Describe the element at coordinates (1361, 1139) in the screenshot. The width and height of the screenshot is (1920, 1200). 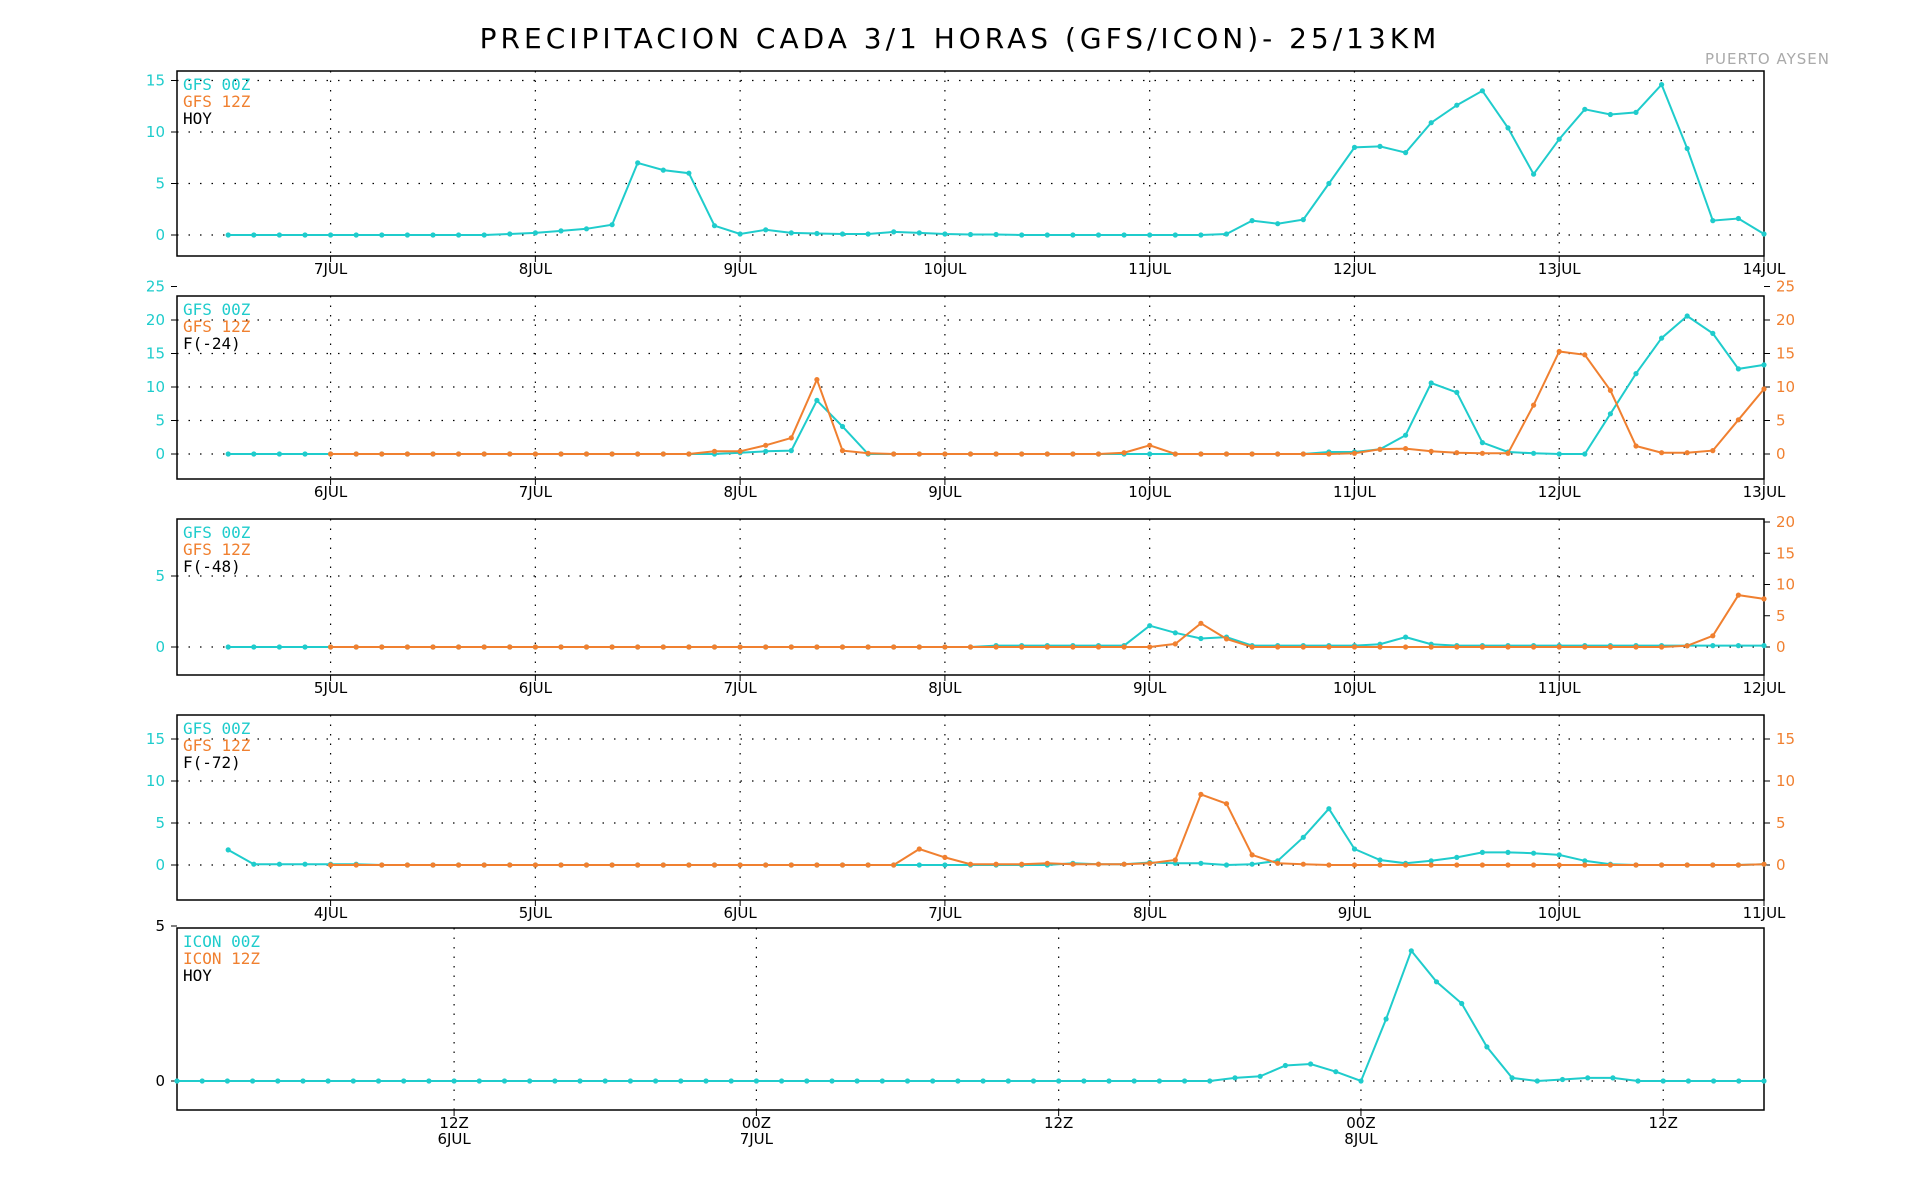
I see `x-tick-sublabel: 8JUL` at that location.